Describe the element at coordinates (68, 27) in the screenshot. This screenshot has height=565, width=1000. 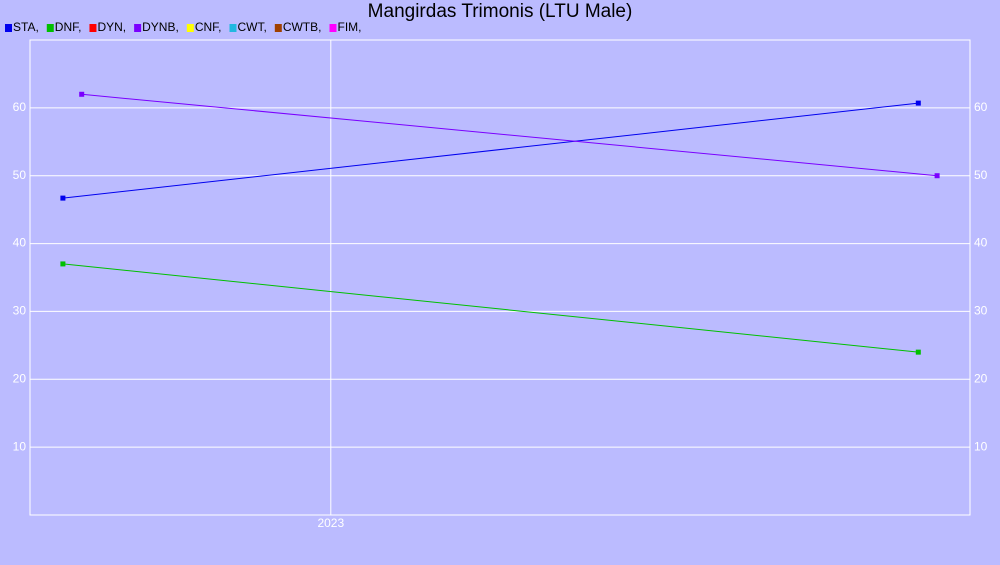
I see `legend-label: DNF,` at that location.